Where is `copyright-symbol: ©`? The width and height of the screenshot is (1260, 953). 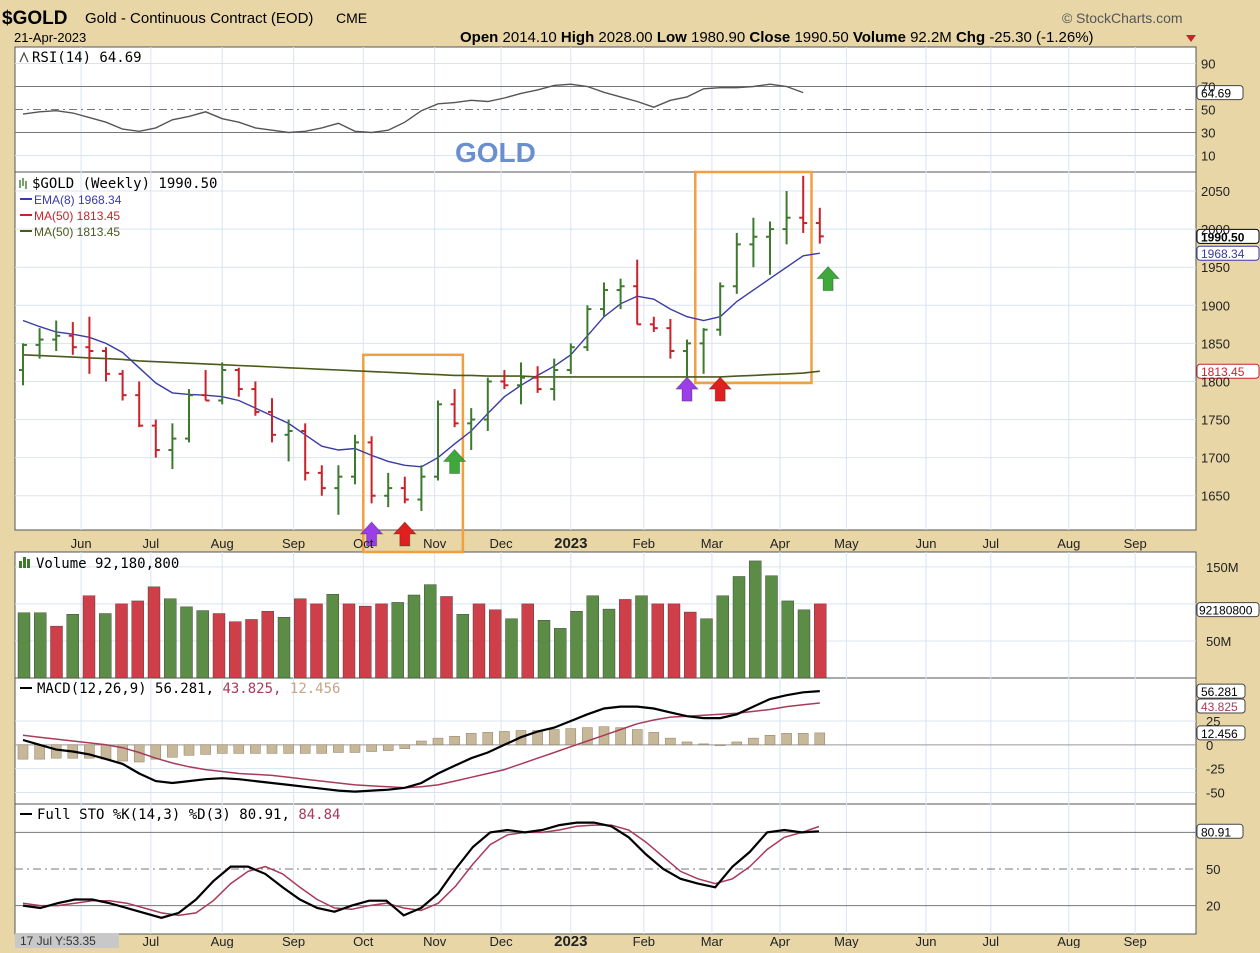 copyright-symbol: © is located at coordinates (1067, 18).